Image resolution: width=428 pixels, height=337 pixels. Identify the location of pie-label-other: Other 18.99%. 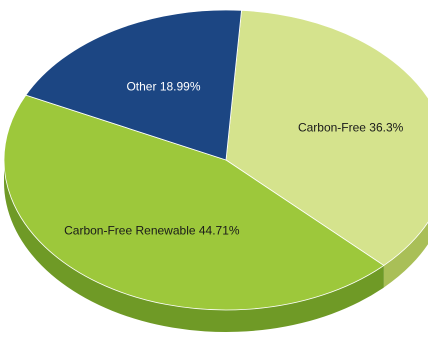
(163, 87).